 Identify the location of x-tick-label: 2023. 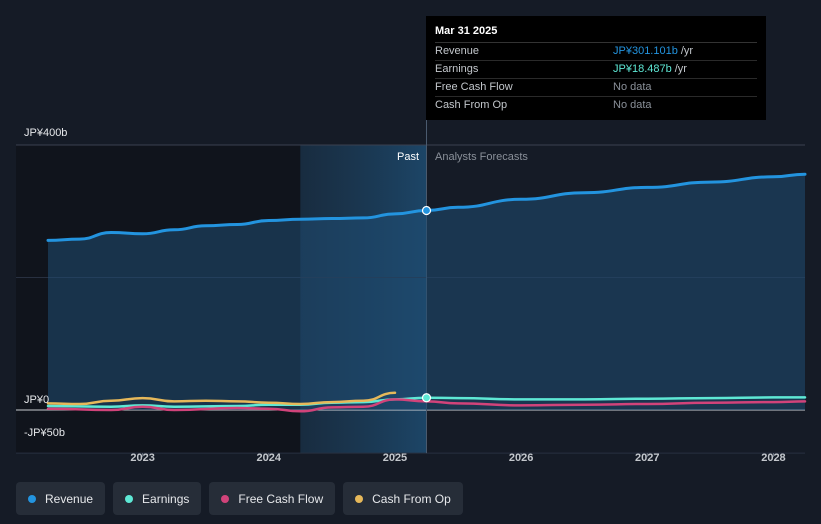
(142, 458).